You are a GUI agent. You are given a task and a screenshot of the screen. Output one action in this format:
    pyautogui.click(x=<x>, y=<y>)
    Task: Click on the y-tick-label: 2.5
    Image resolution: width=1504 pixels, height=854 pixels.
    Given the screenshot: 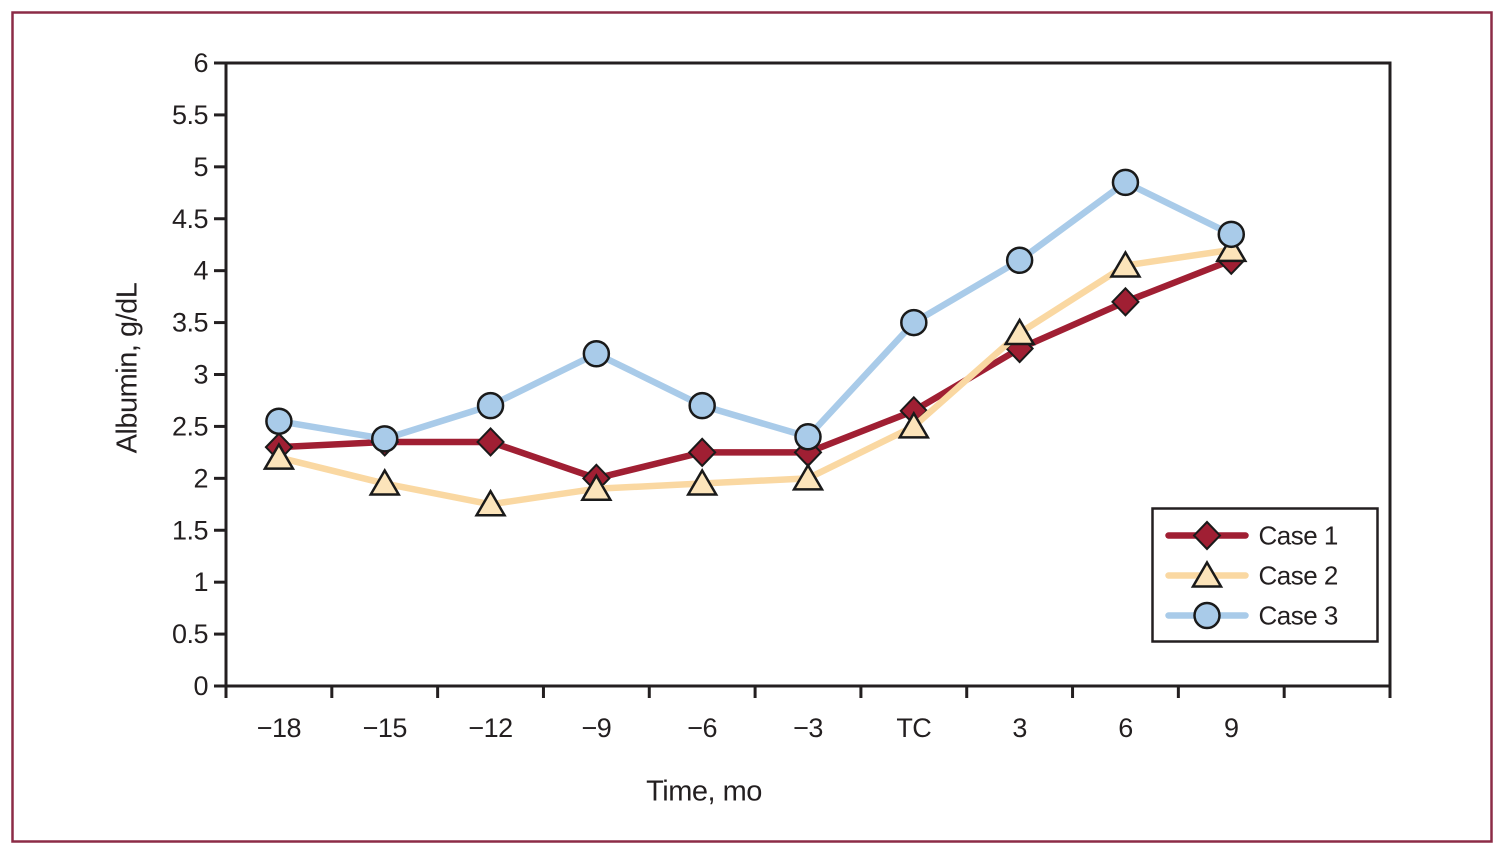 What is the action you would take?
    pyautogui.click(x=190, y=426)
    